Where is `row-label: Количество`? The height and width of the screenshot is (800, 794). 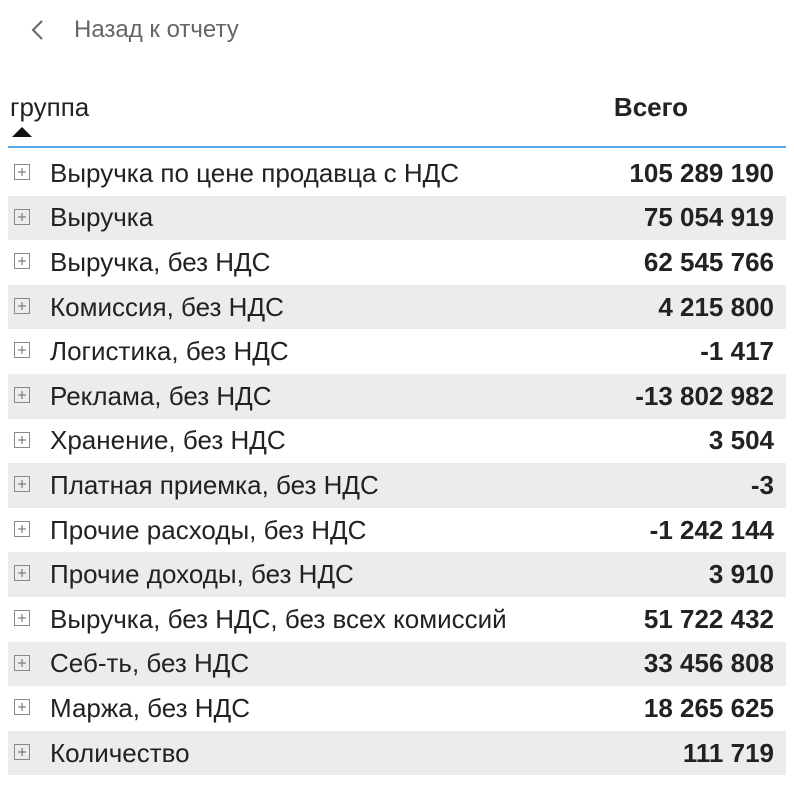 row-label: Количество is located at coordinates (120, 752).